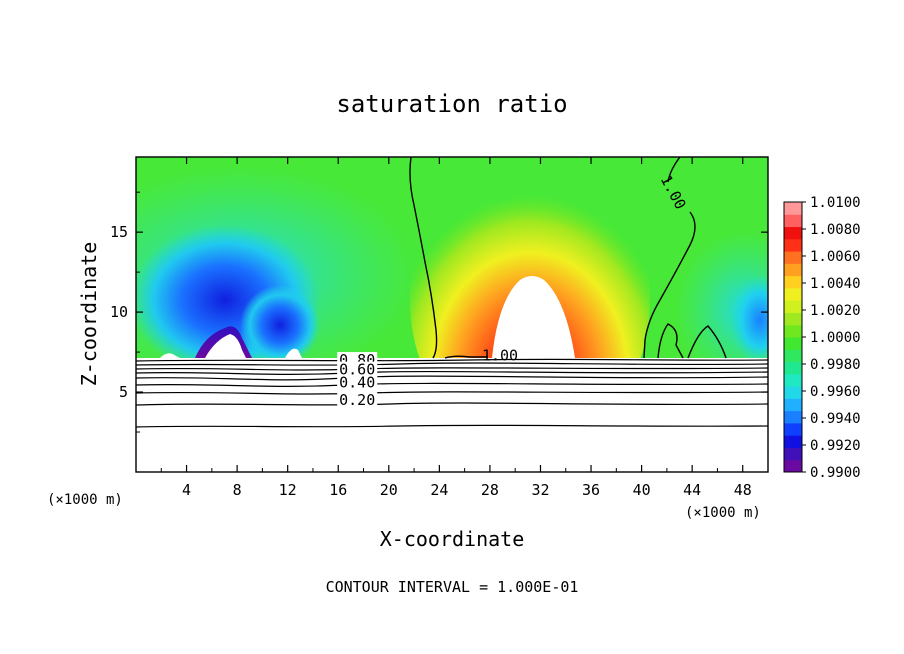 The width and height of the screenshot is (904, 654). Describe the element at coordinates (835, 419) in the screenshot. I see `colorbar-label: 0.9940` at that location.